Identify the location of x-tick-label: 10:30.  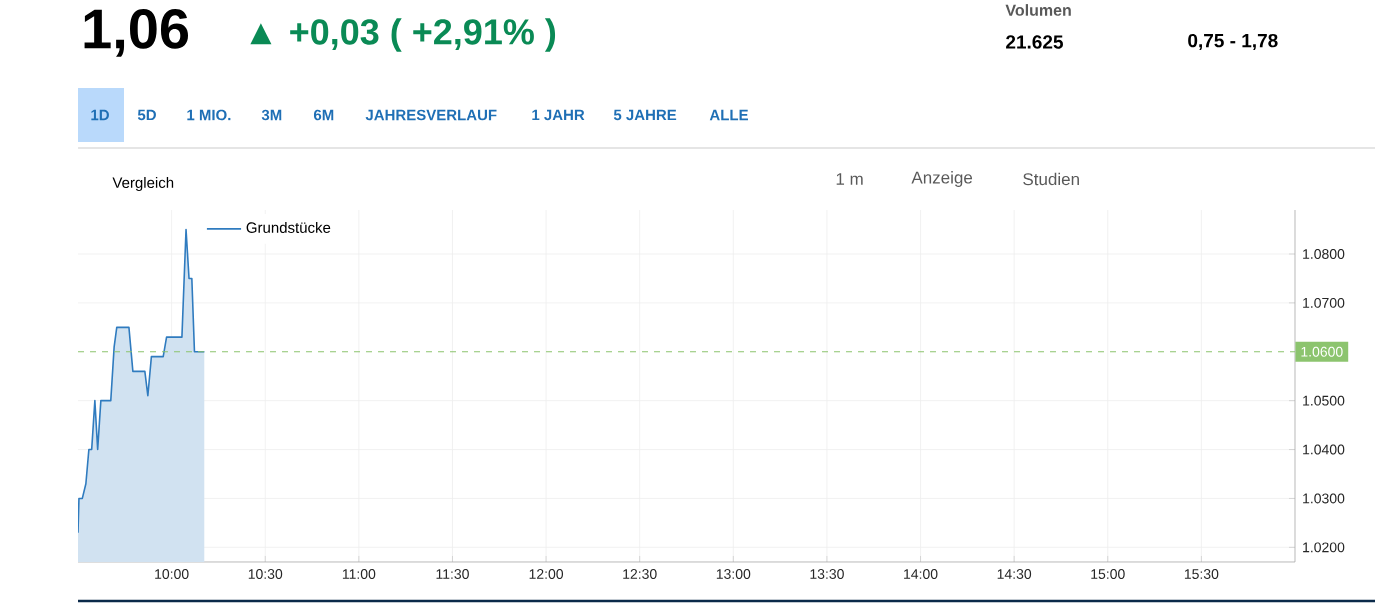
(265, 574).